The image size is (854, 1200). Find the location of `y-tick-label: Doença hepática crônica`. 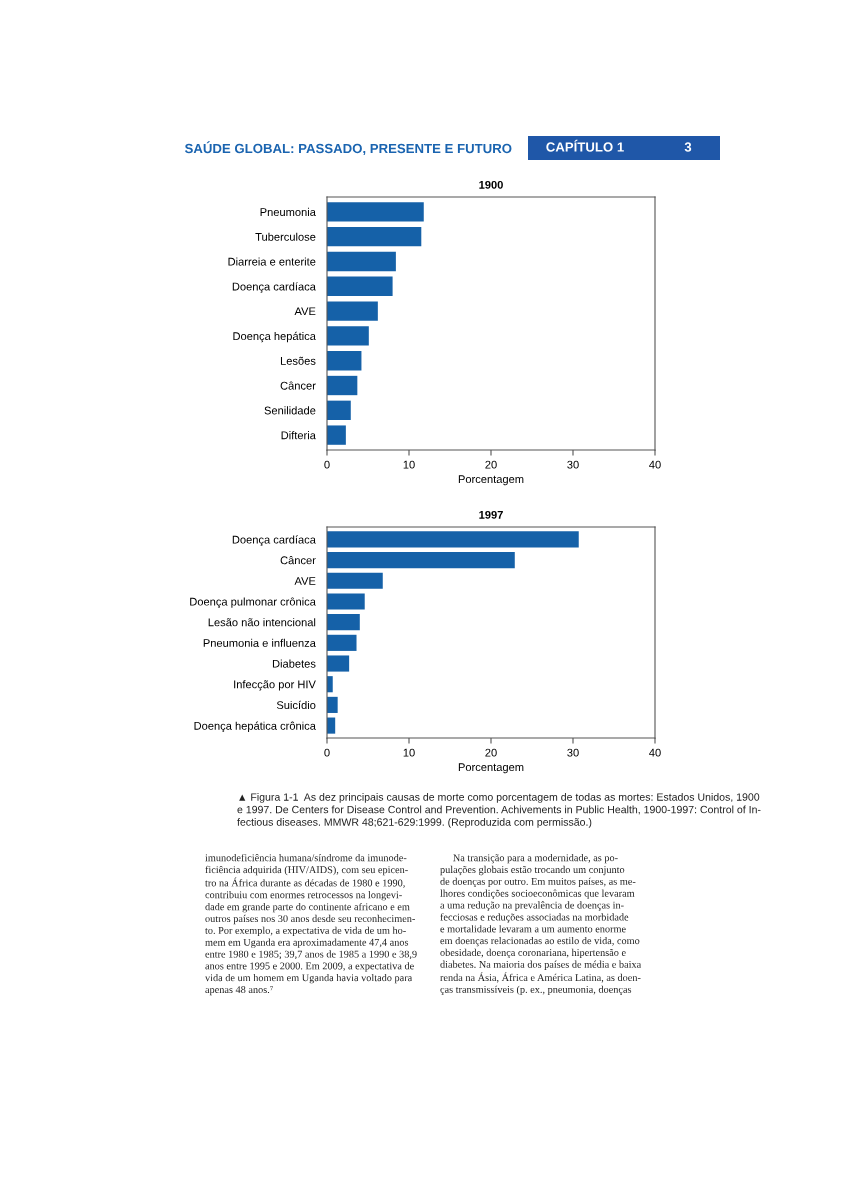

y-tick-label: Doença hepática crônica is located at coordinates (255, 727).